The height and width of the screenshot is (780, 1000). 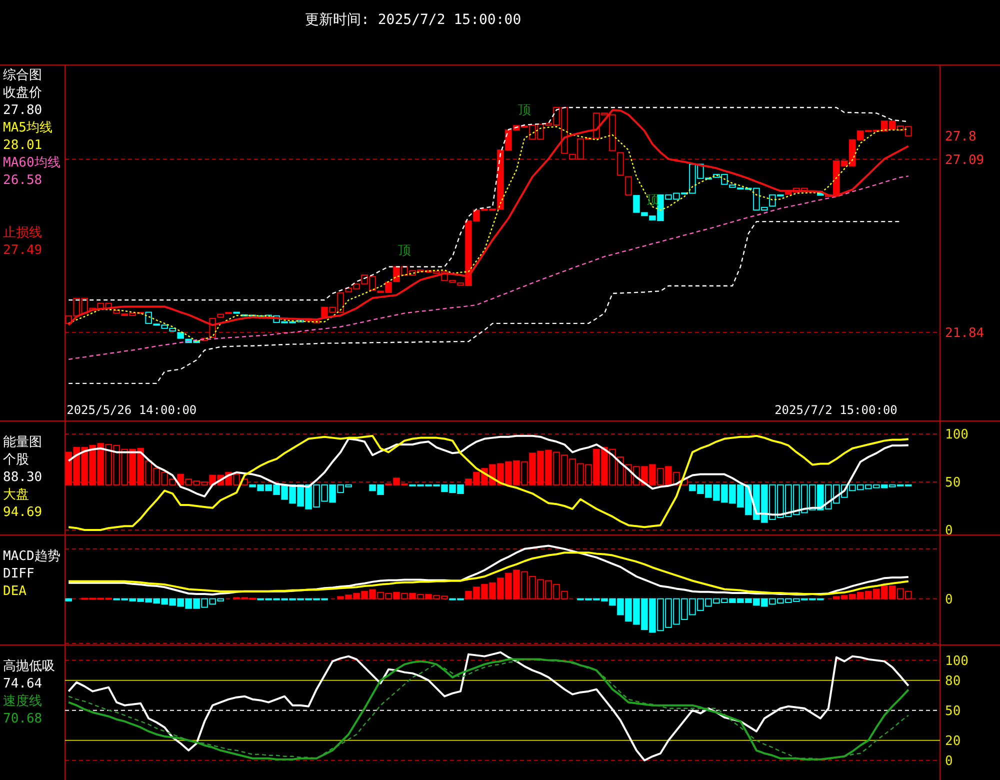 I want to click on text: MA60均线, so click(x=31, y=163).